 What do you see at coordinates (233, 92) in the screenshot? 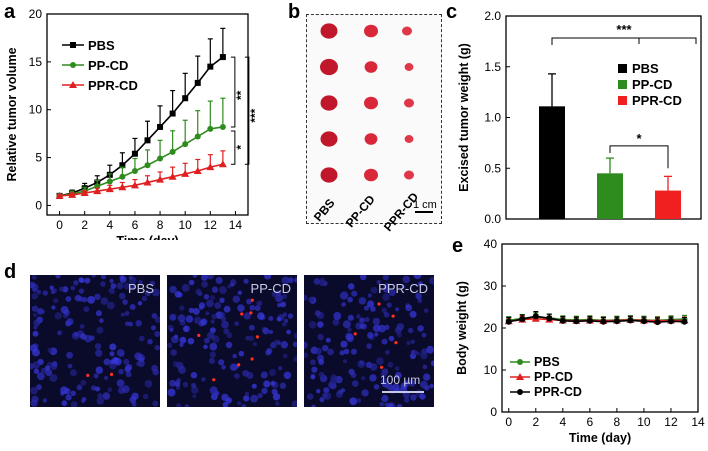
I see `sig-bracket` at bounding box center [233, 92].